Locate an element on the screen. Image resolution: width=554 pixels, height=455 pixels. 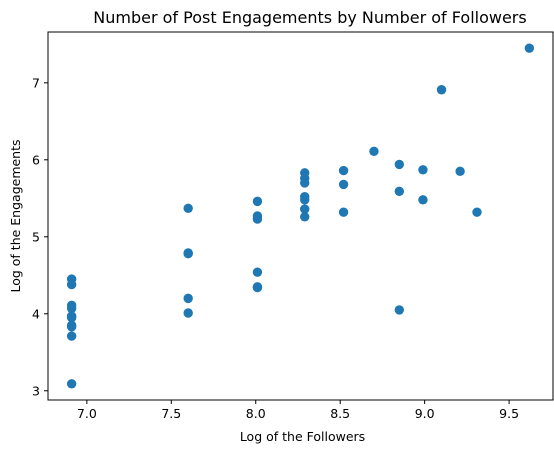
x-tick-label: 8.5 is located at coordinates (340, 413).